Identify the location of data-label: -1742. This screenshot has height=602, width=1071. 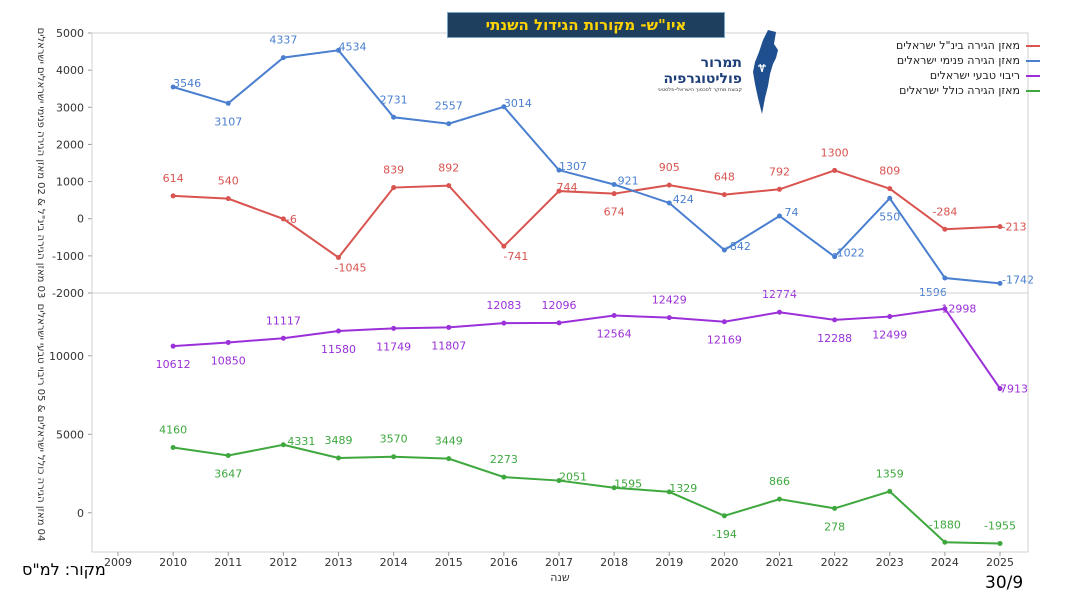
(1018, 279).